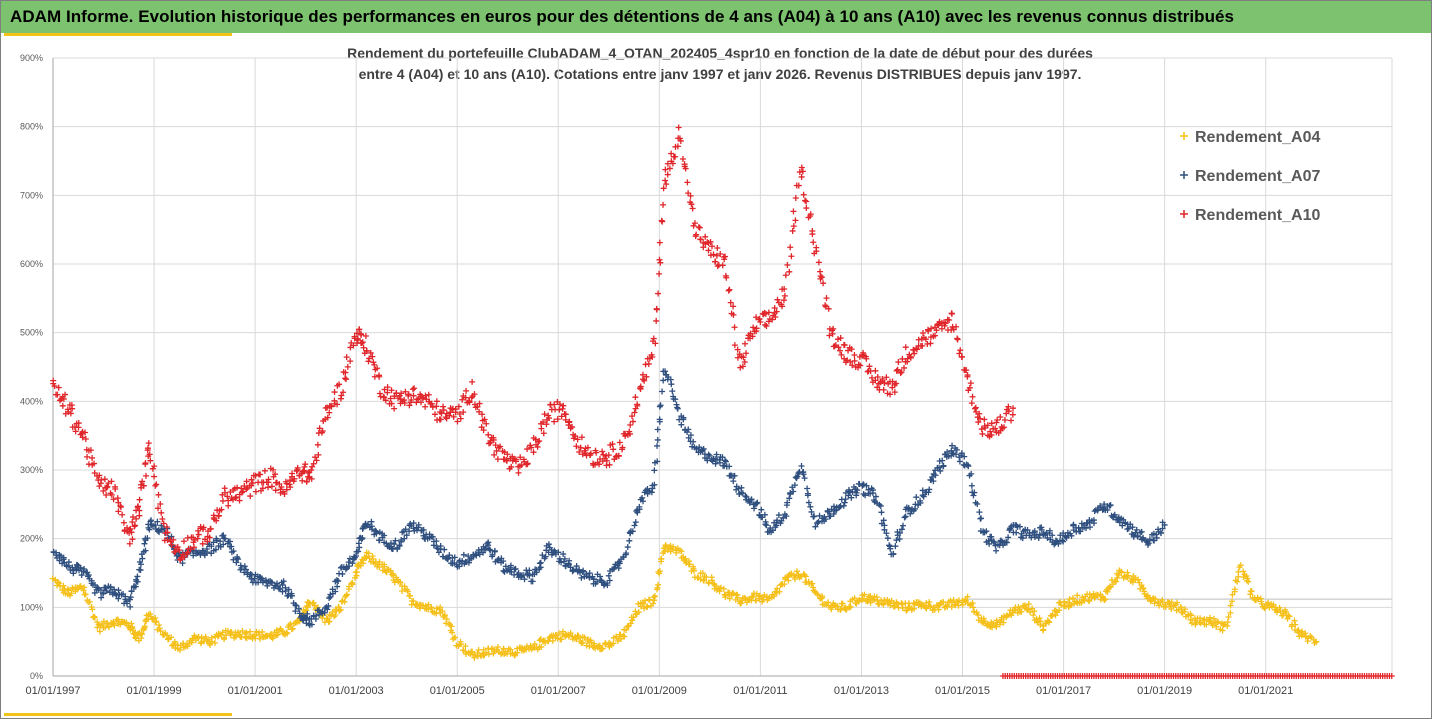 This screenshot has height=719, width=1432. I want to click on baseline-point, so click(1391, 676).